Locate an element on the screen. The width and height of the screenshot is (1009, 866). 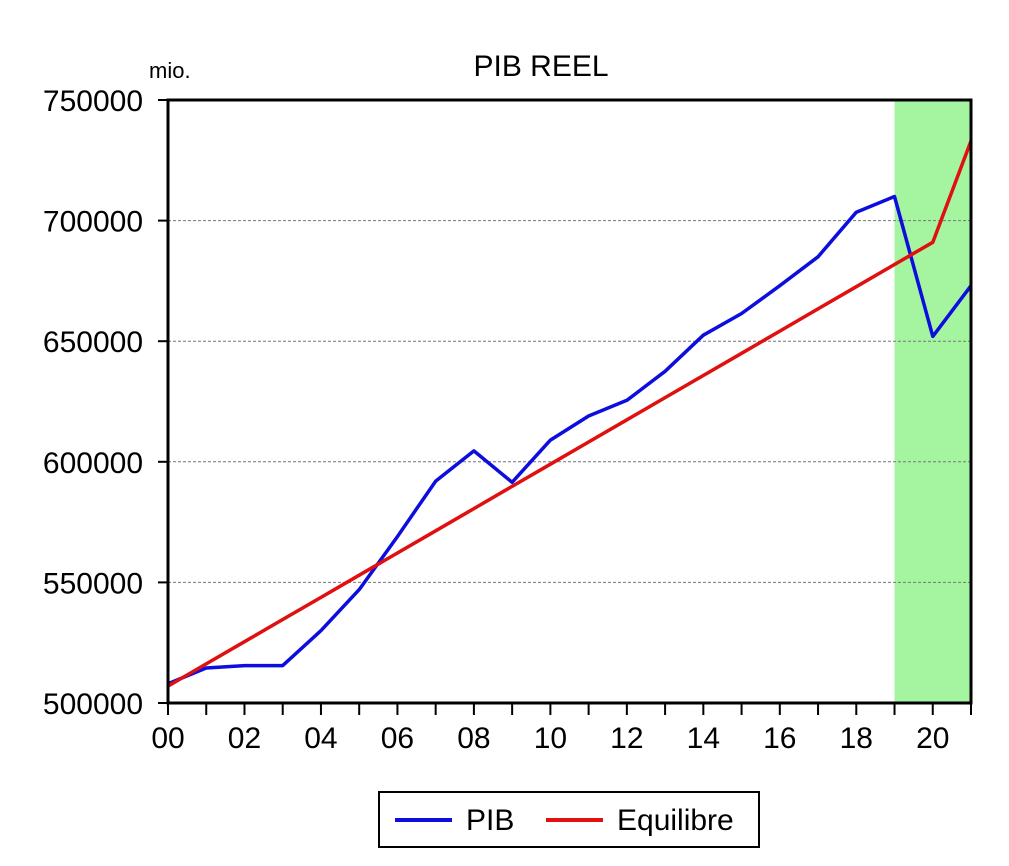
x-tick-label: 18 is located at coordinates (856, 738).